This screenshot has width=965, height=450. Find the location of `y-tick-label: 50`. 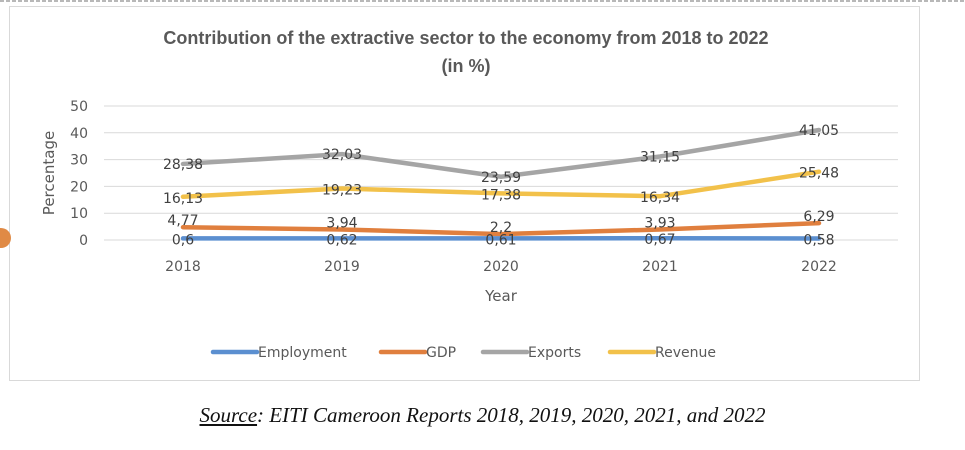

y-tick-label: 50 is located at coordinates (79, 107).